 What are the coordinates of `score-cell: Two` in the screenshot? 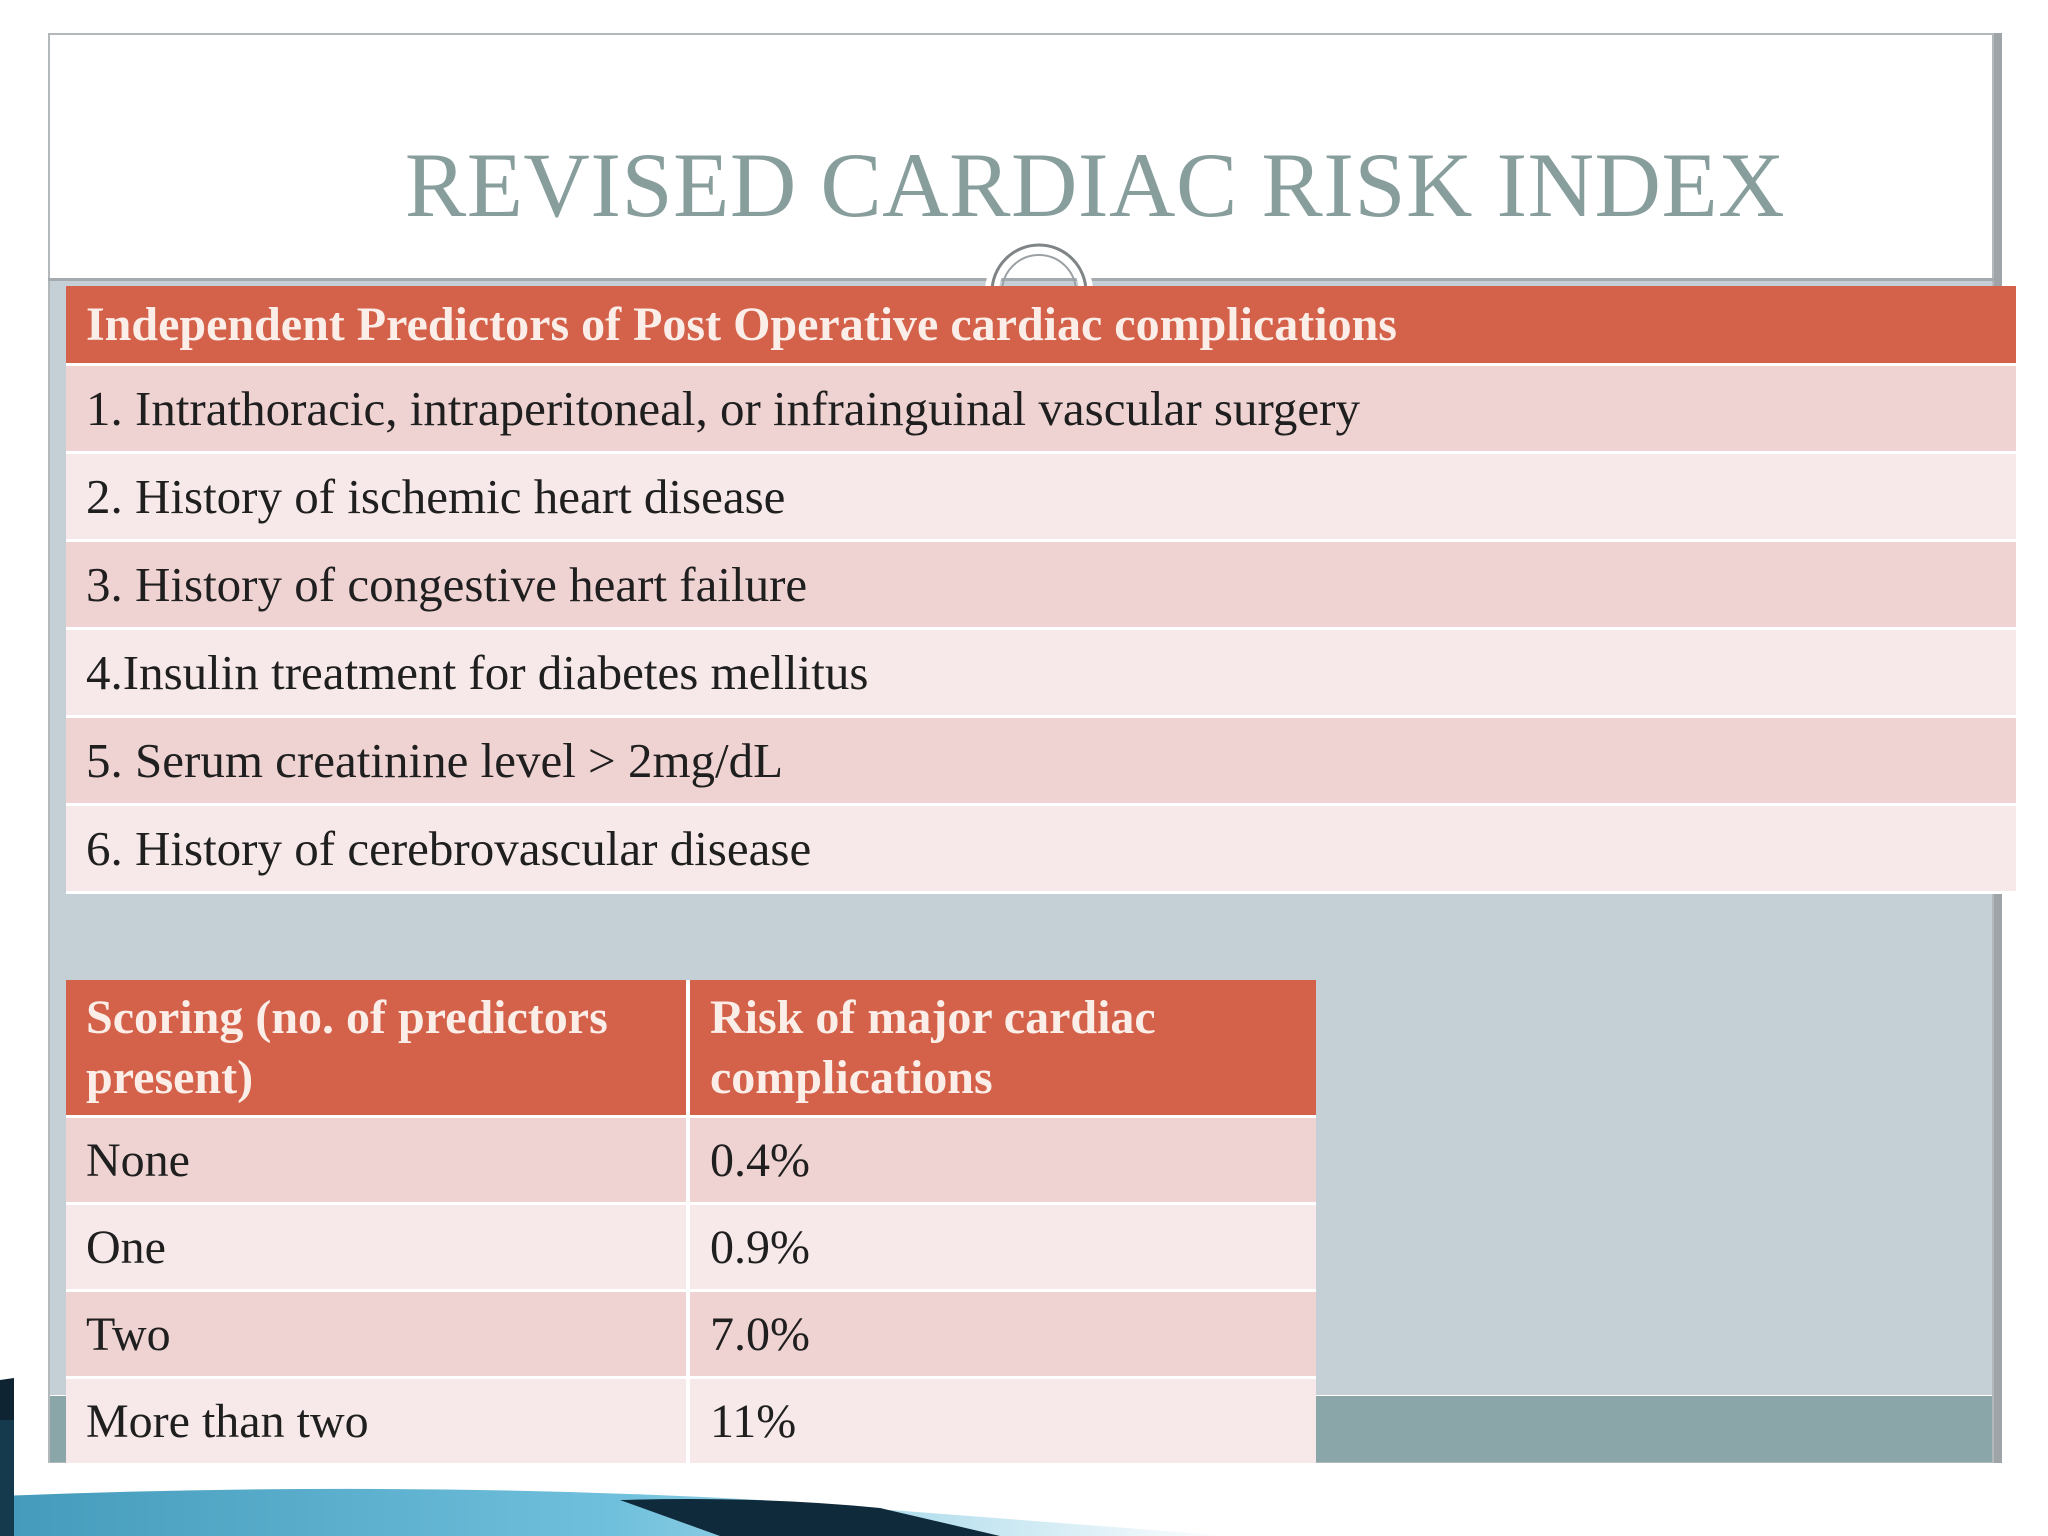 It's located at (378, 1335).